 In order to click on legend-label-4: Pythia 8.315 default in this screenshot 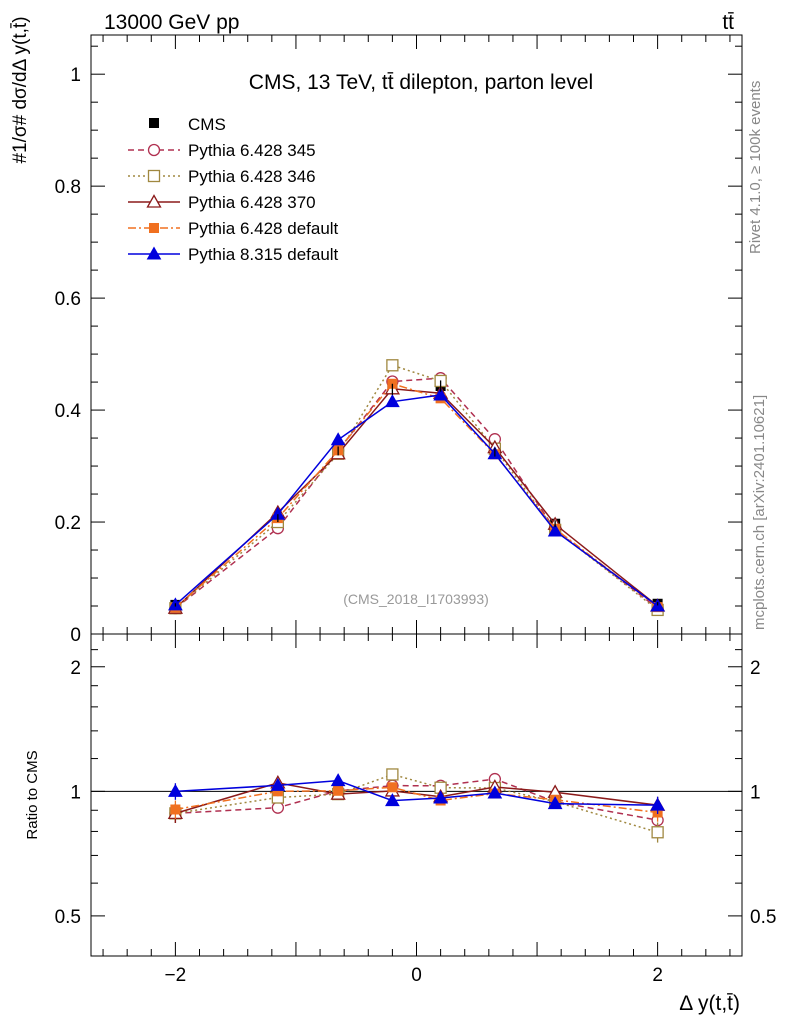, I will do `click(263, 254)`.